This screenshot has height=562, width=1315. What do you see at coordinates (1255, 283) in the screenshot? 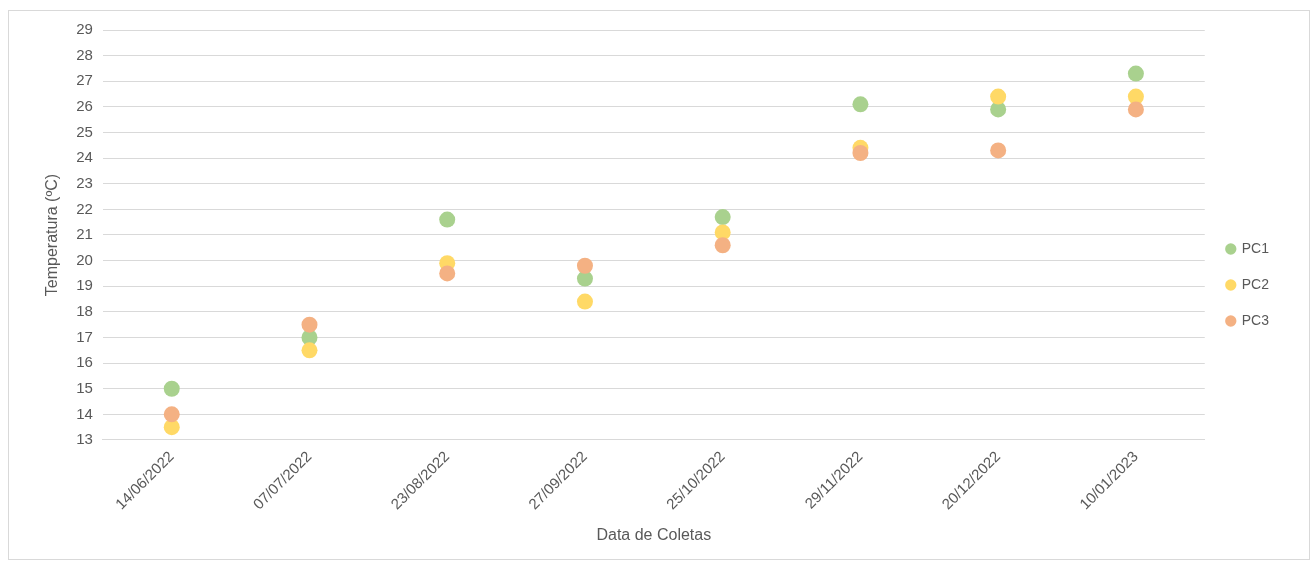
I see `legend-label: PC2` at bounding box center [1255, 283].